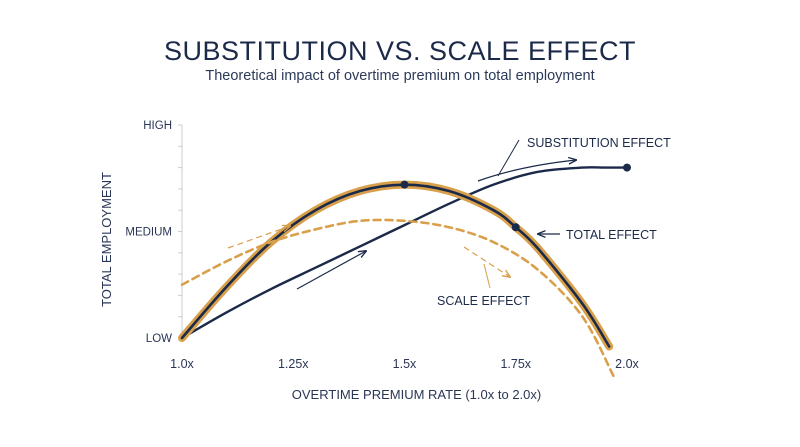  What do you see at coordinates (508, 158) in the screenshot?
I see `substitution-leader-line` at bounding box center [508, 158].